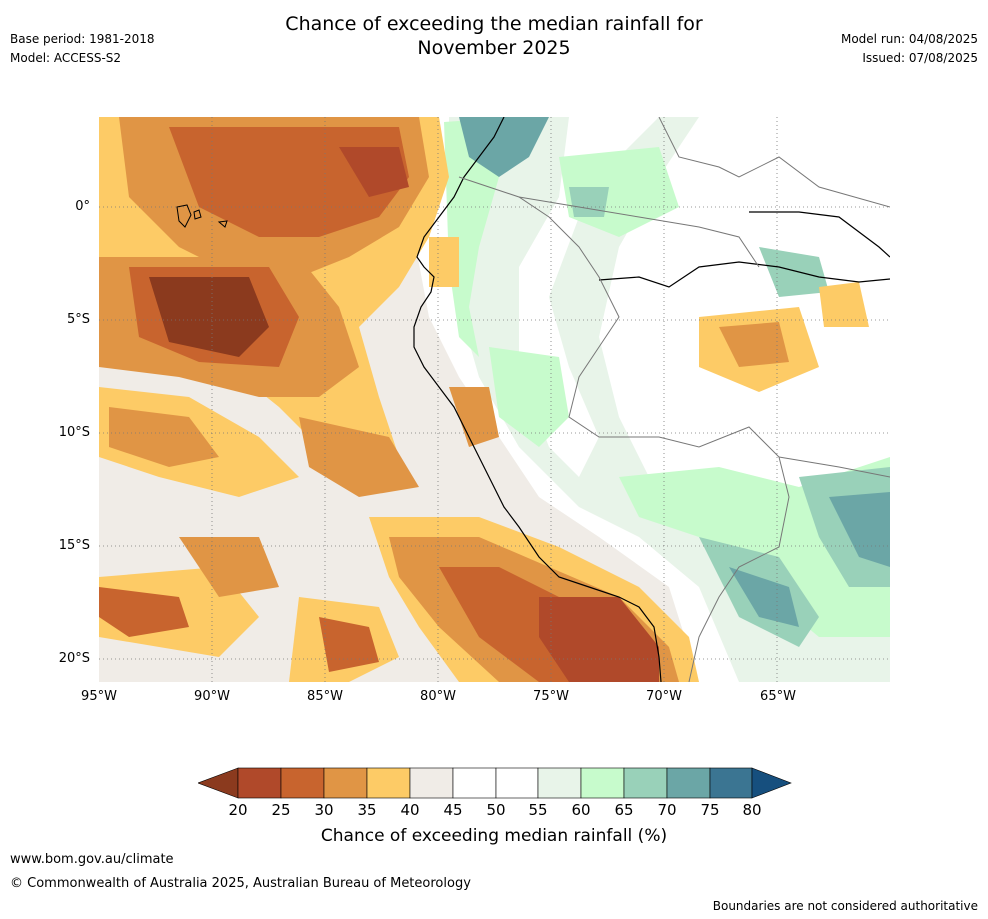 The width and height of the screenshot is (988, 919). I want to click on drier-zone-southwest, so click(164, 437).